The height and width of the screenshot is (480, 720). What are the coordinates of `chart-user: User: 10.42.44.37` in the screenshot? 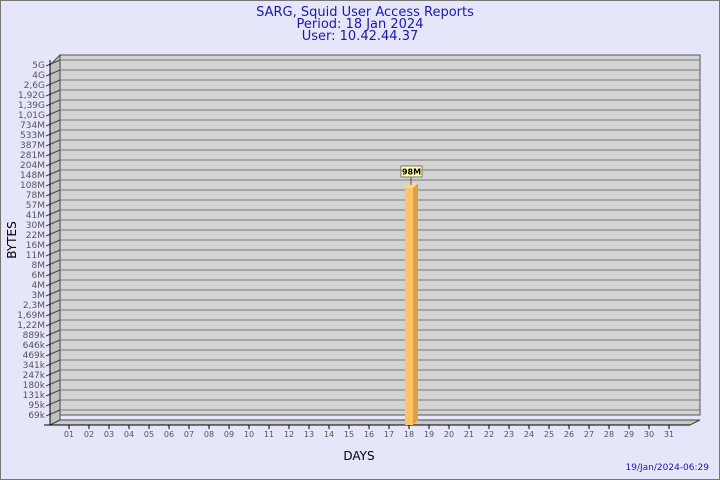 It's located at (360, 36).